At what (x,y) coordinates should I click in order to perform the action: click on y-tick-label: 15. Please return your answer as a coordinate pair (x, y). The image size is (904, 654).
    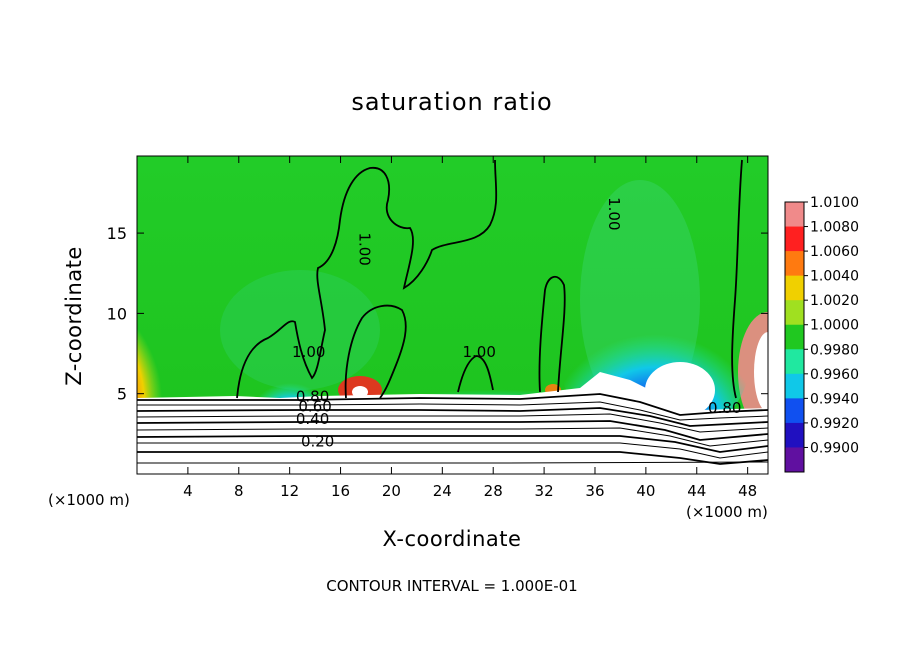
    Looking at the image, I should click on (117, 233).